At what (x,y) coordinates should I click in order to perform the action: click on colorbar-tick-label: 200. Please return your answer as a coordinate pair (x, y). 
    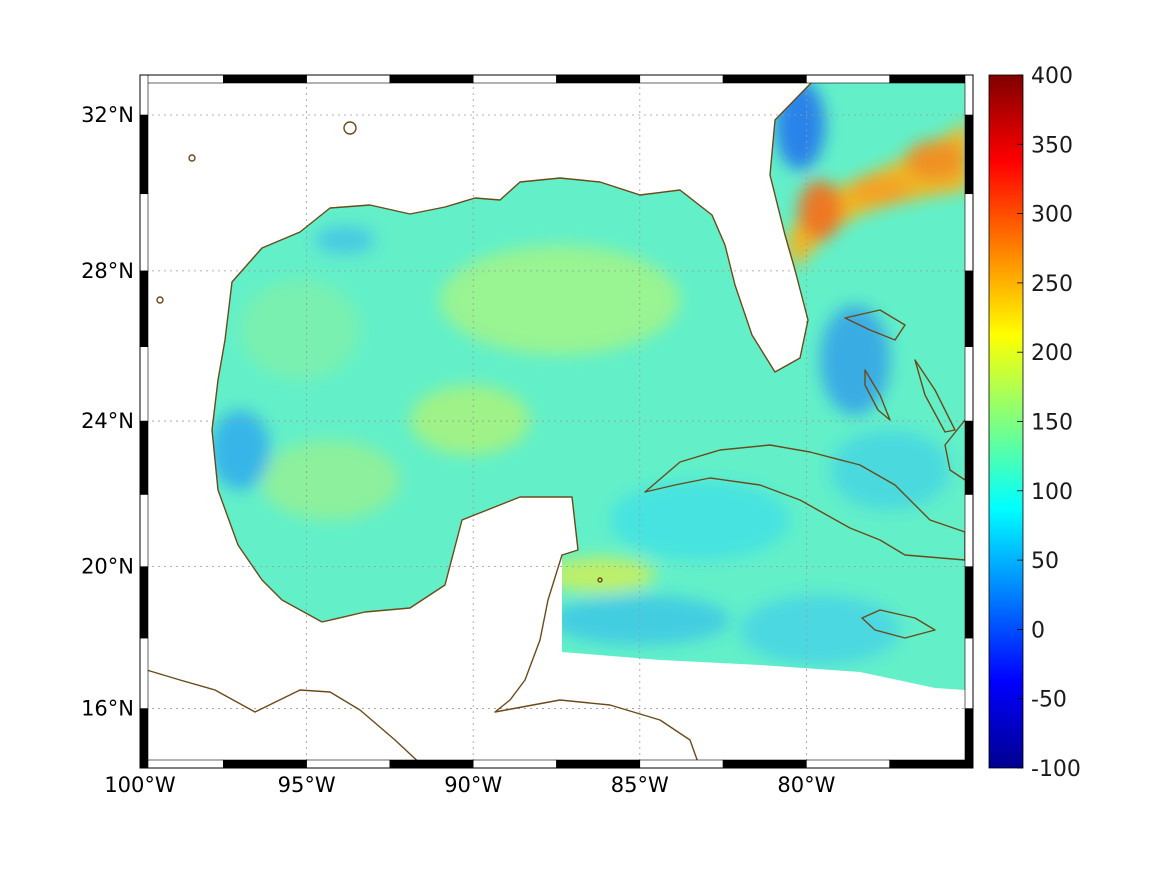
    Looking at the image, I should click on (1052, 353).